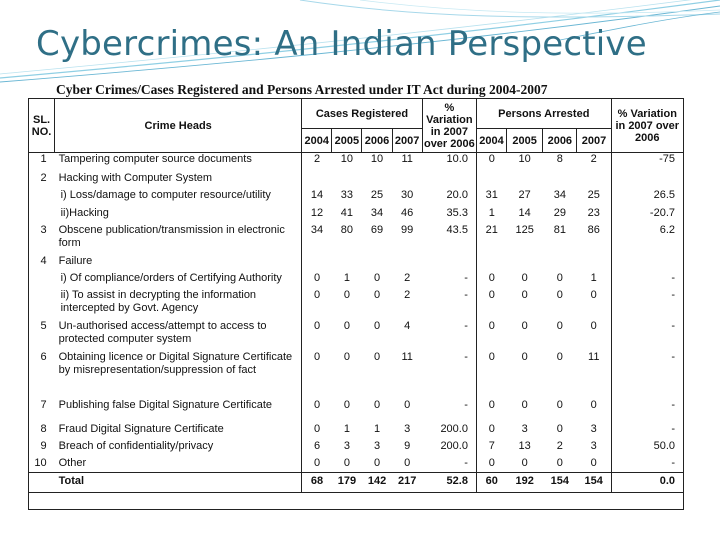 Image resolution: width=720 pixels, height=540 pixels. I want to click on serial-number-cell: 7, so click(43, 404).